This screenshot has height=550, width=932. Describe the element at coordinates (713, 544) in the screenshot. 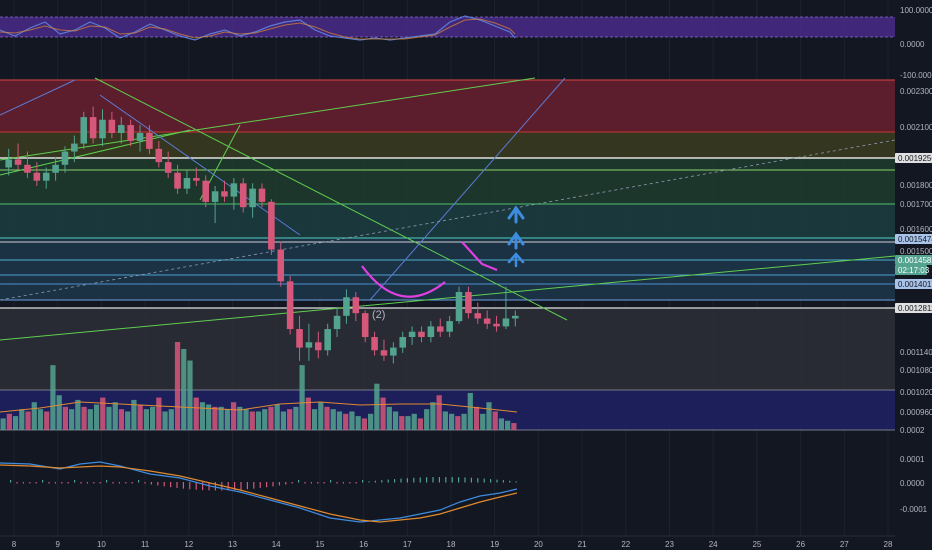

I see `time-tick-label: 24` at that location.